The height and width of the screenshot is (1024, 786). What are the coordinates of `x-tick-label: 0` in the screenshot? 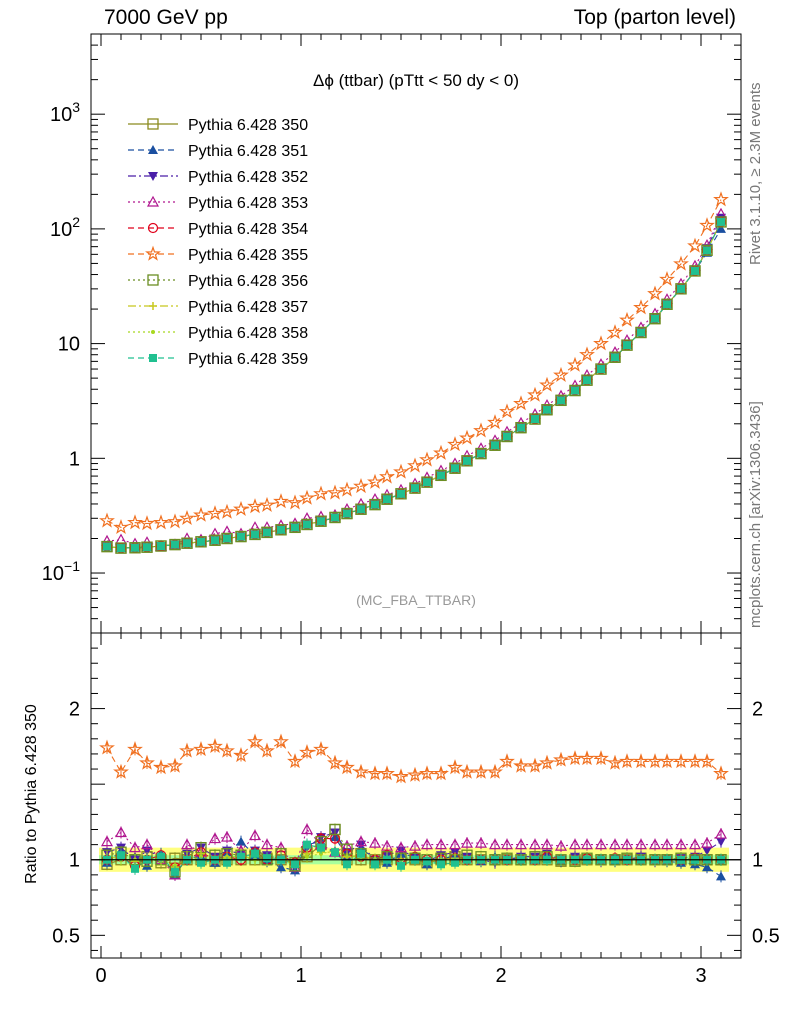 It's located at (100, 976).